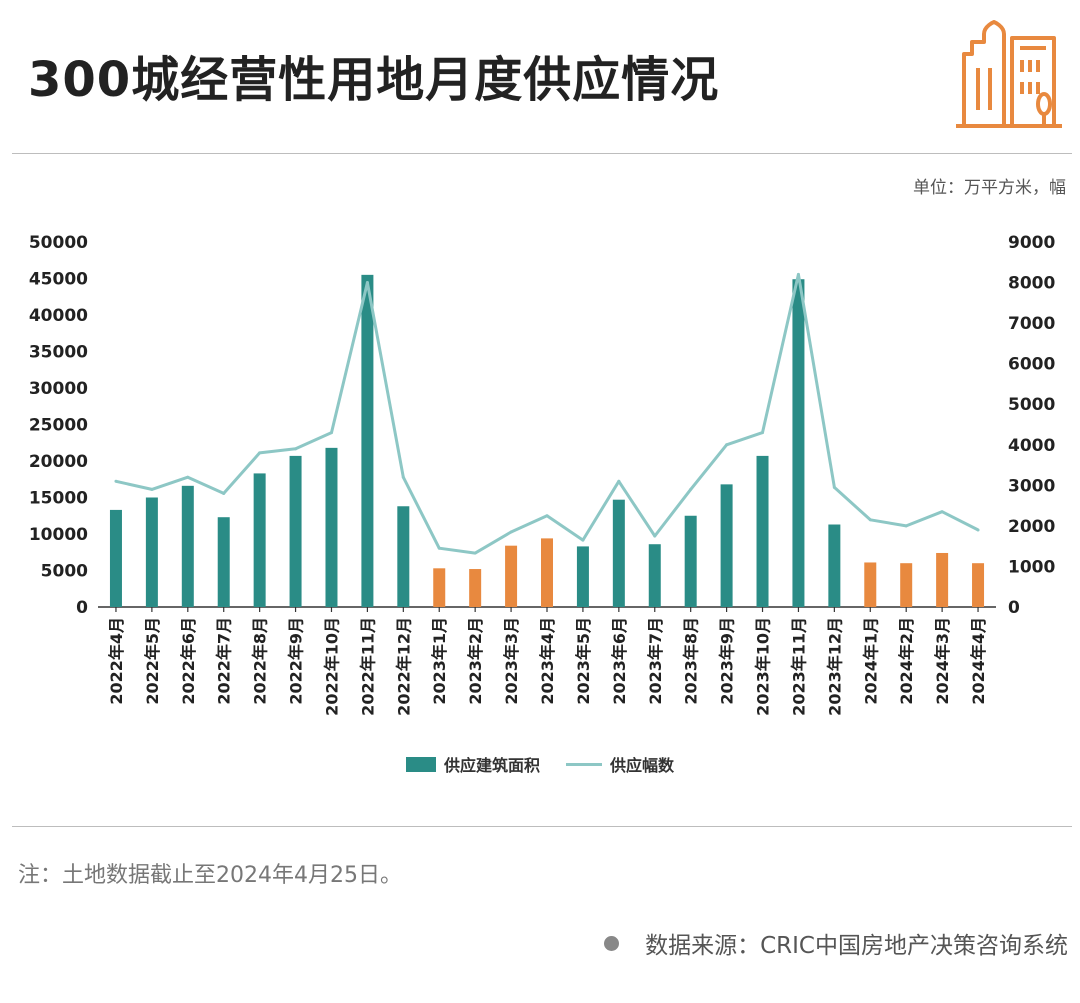  What do you see at coordinates (727, 661) in the screenshot?
I see `x-tick-label: 2023年9月` at bounding box center [727, 661].